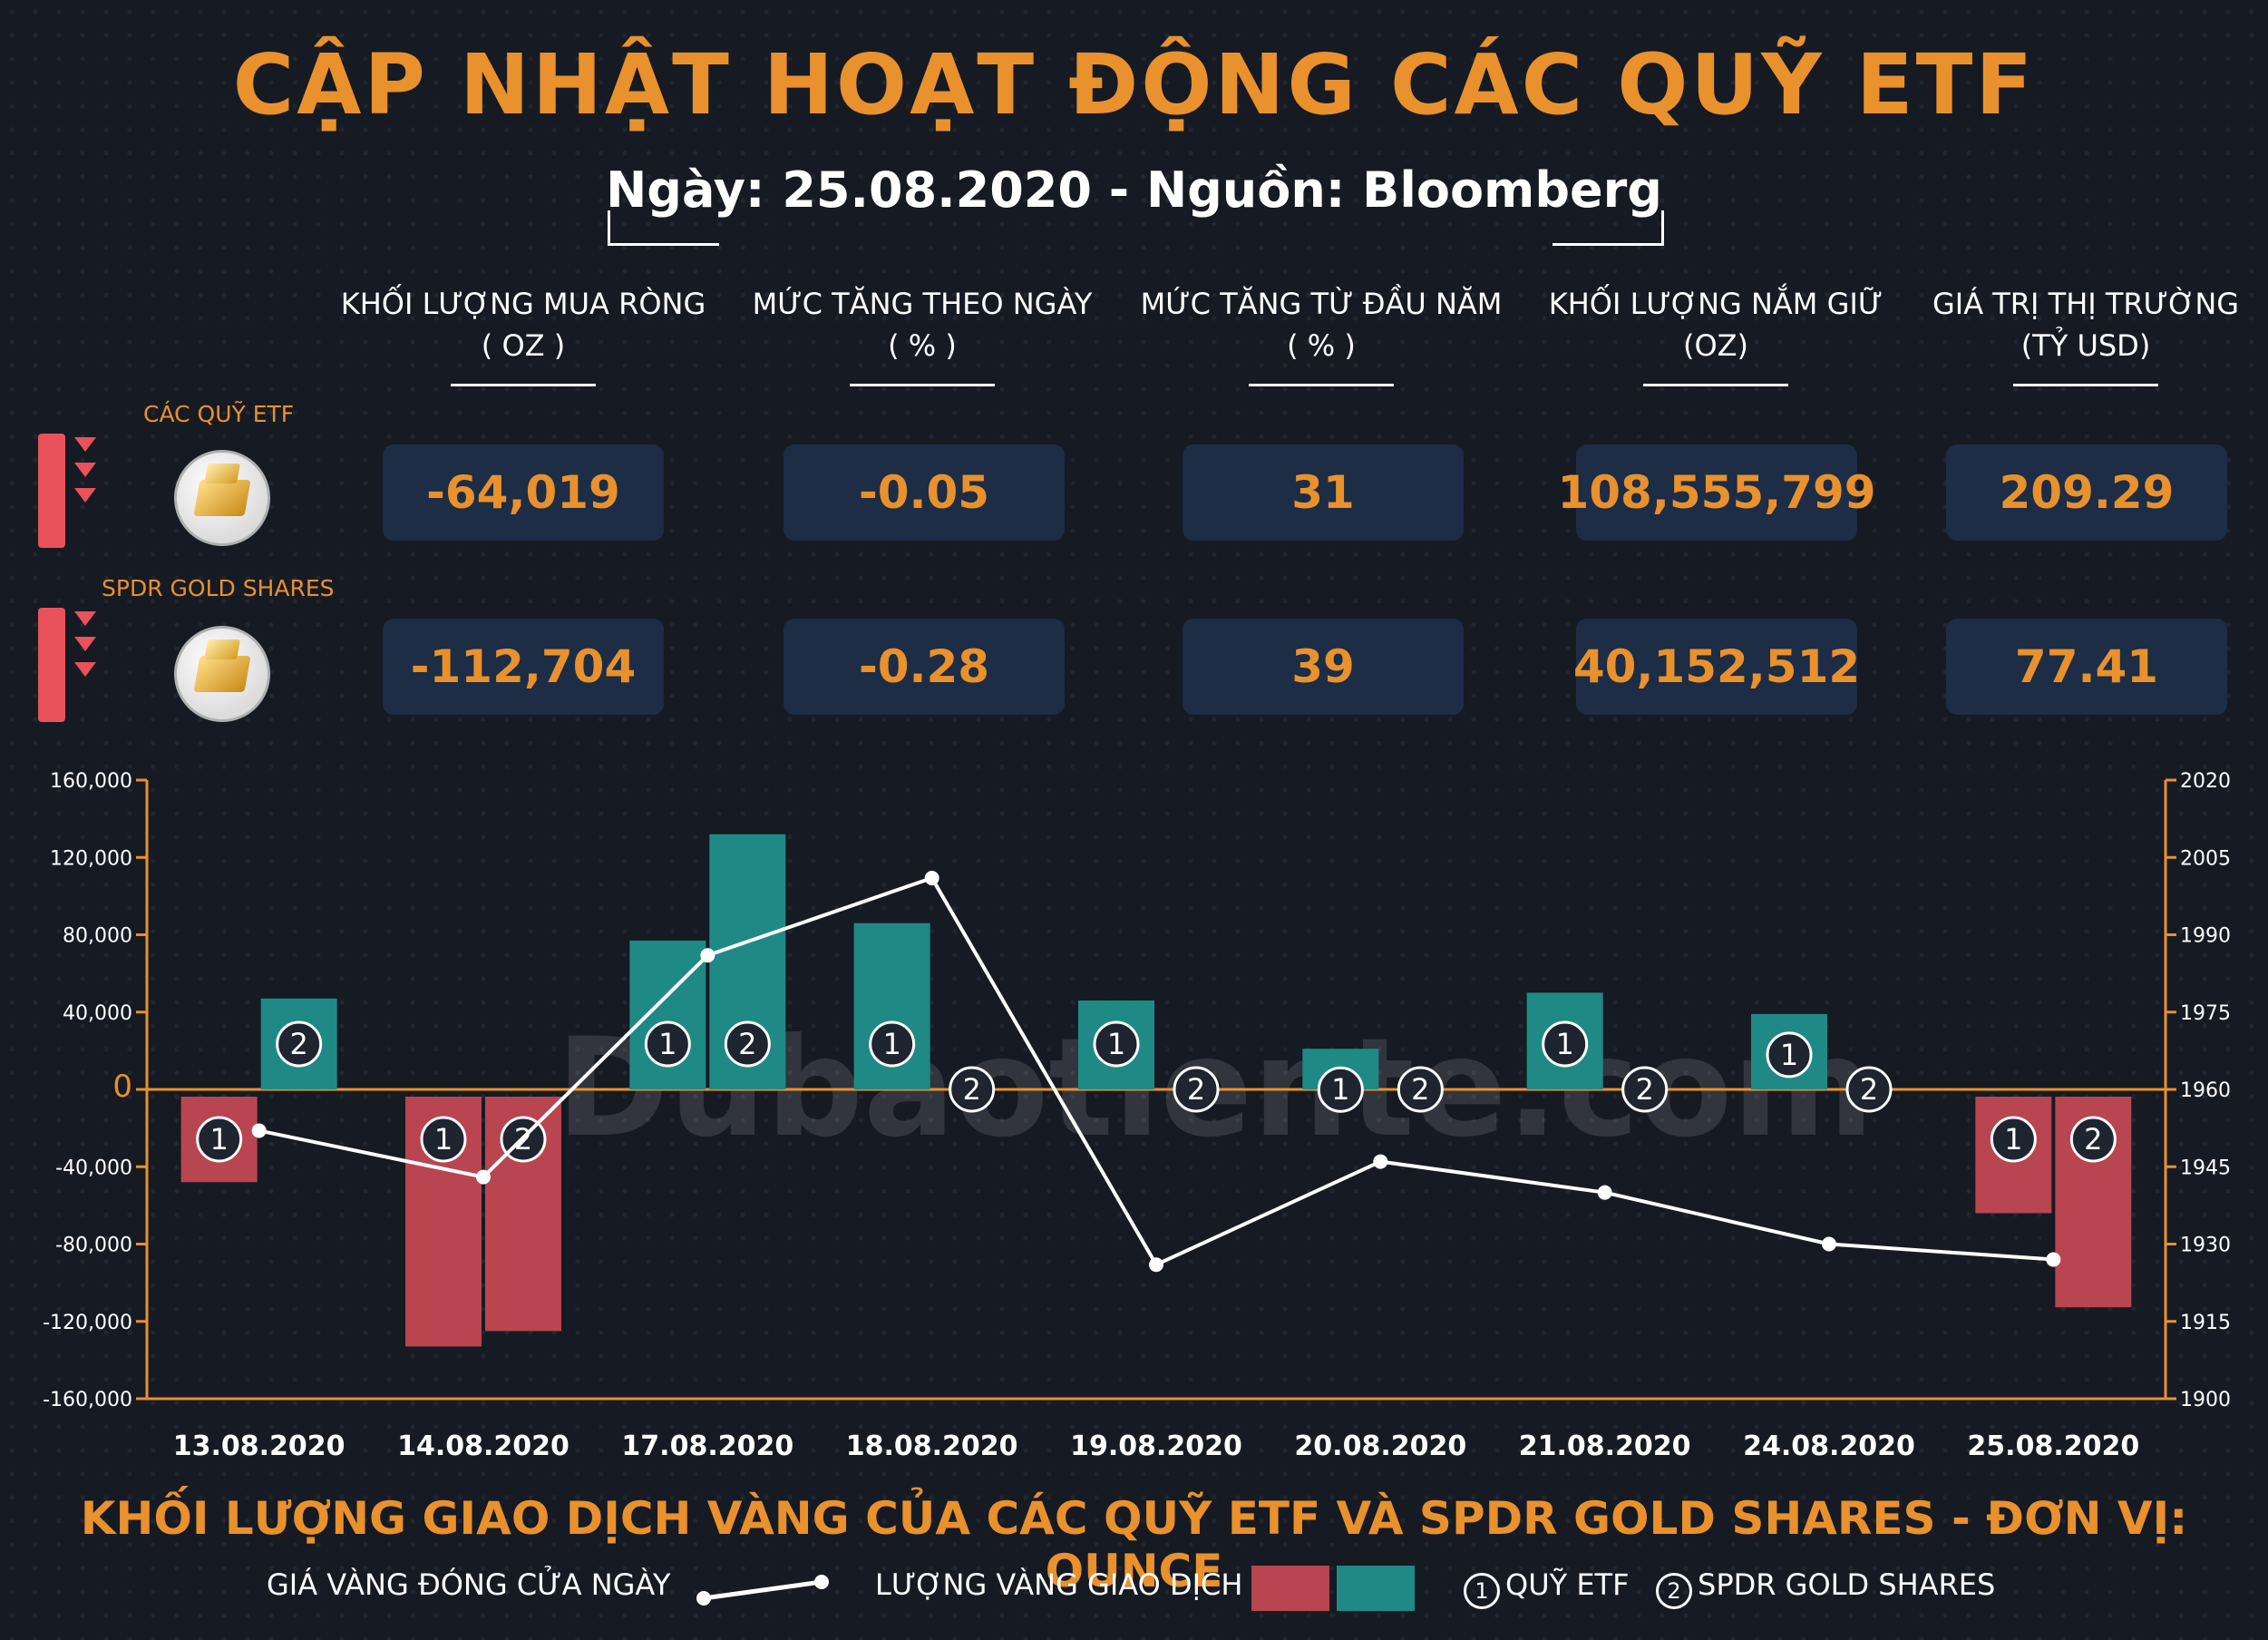  Describe the element at coordinates (1324, 492) in the screenshot. I see `value-box: 31` at that location.